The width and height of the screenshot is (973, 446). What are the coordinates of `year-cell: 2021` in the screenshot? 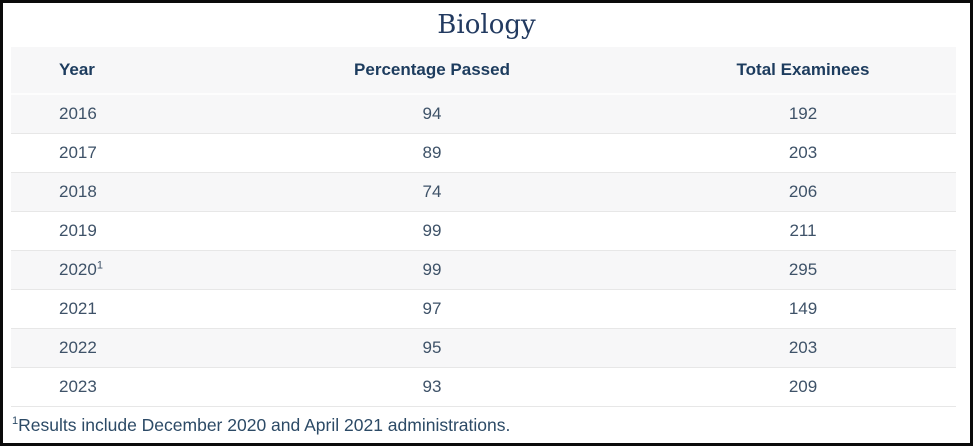 It's located at (78, 308).